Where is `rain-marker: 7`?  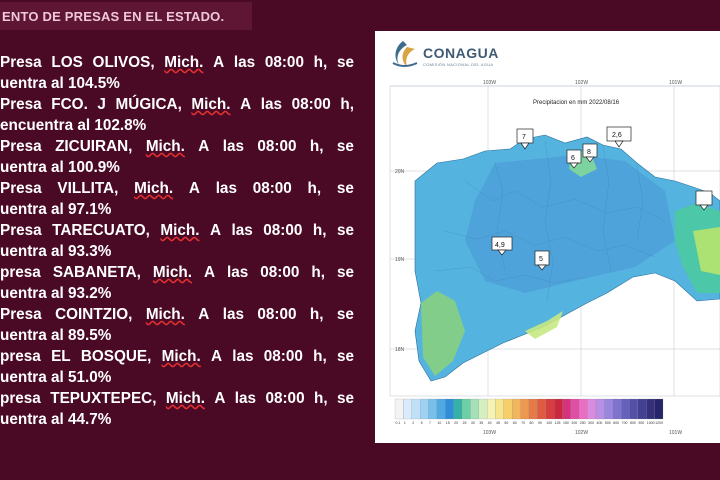
rain-marker: 7 is located at coordinates (525, 139).